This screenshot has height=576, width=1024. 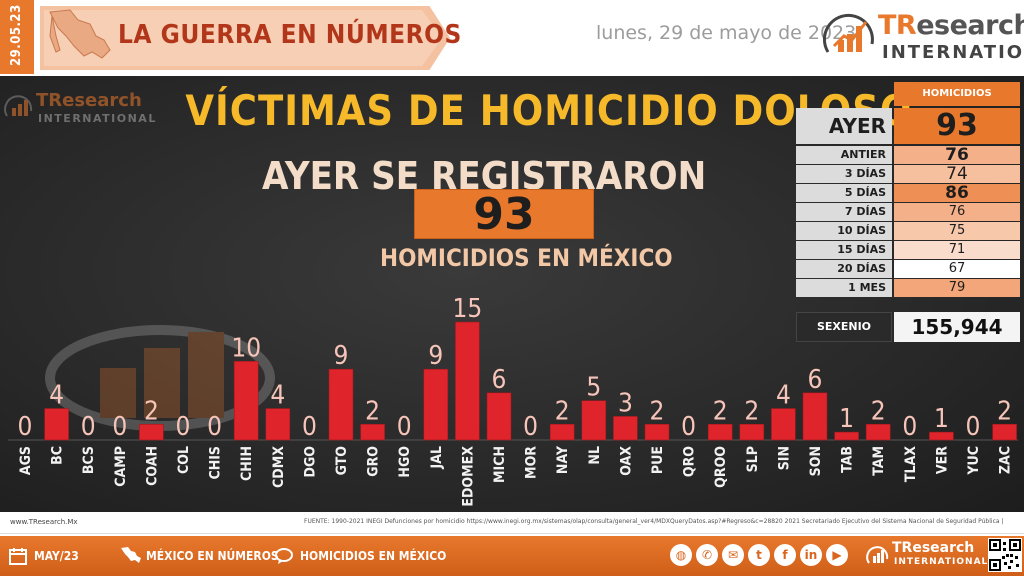 I want to click on footer-brand-name: TResearch, so click(x=933, y=548).